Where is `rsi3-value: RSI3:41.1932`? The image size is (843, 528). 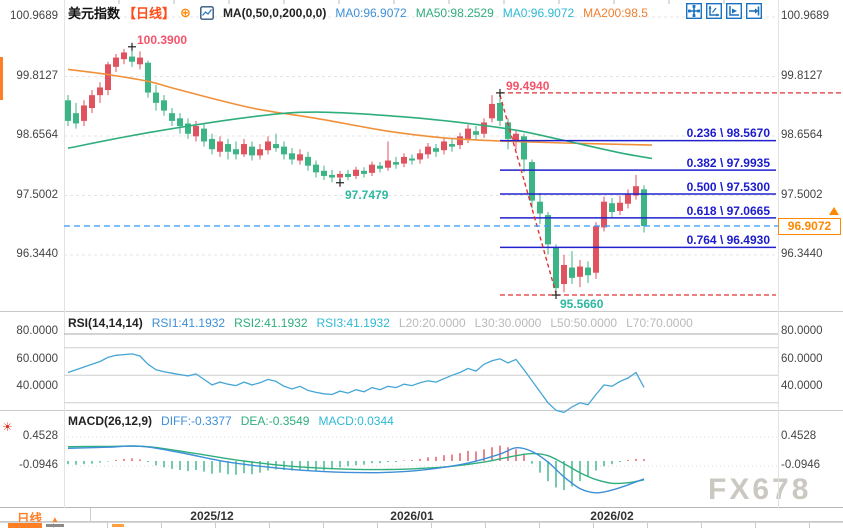 rsi3-value: RSI3:41.1932 is located at coordinates (353, 323).